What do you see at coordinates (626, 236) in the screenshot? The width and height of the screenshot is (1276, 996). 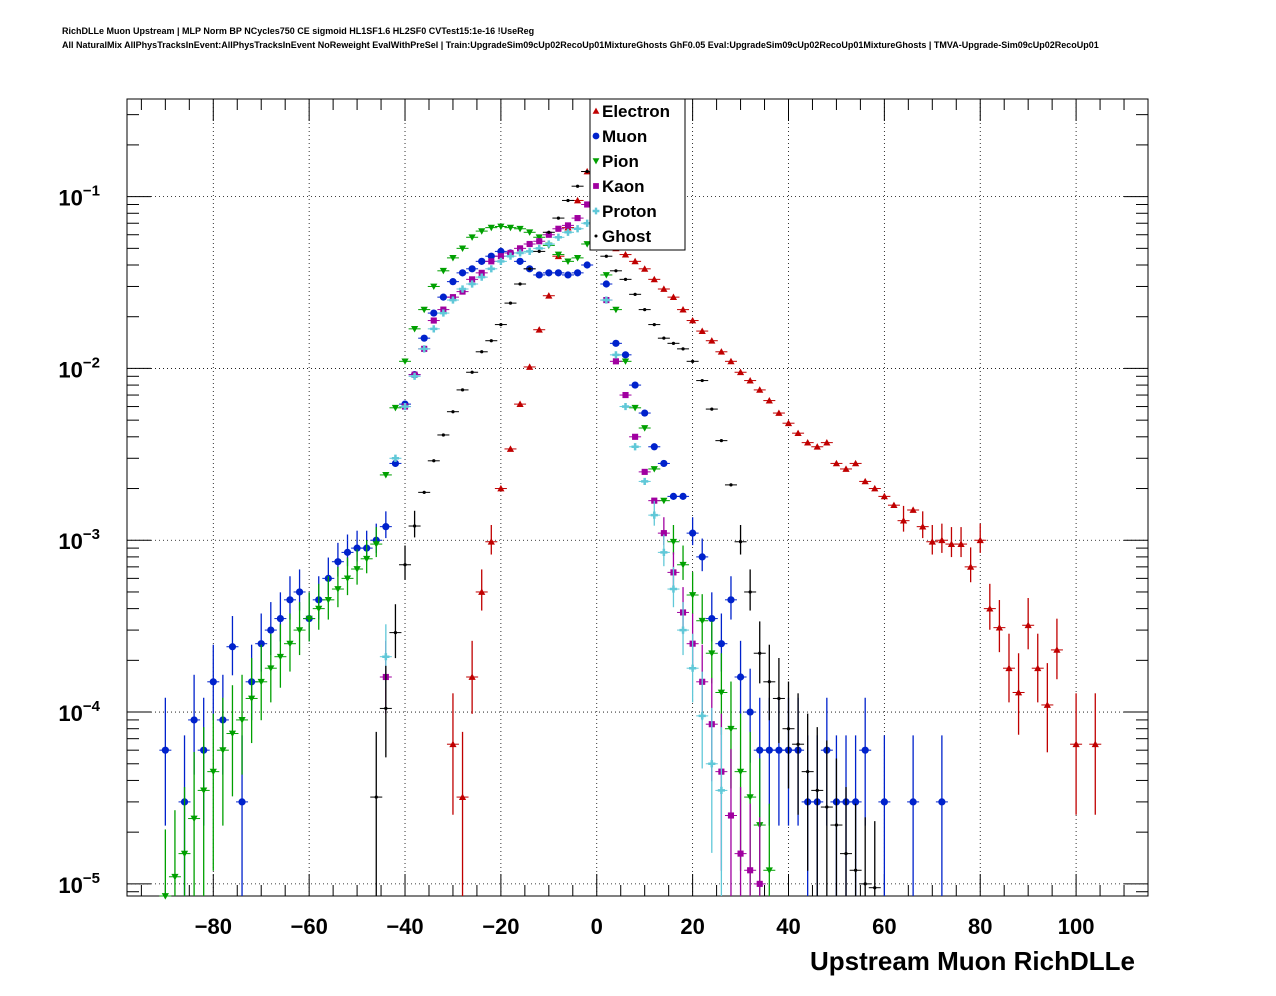 I see `legend-label: Ghost` at bounding box center [626, 236].